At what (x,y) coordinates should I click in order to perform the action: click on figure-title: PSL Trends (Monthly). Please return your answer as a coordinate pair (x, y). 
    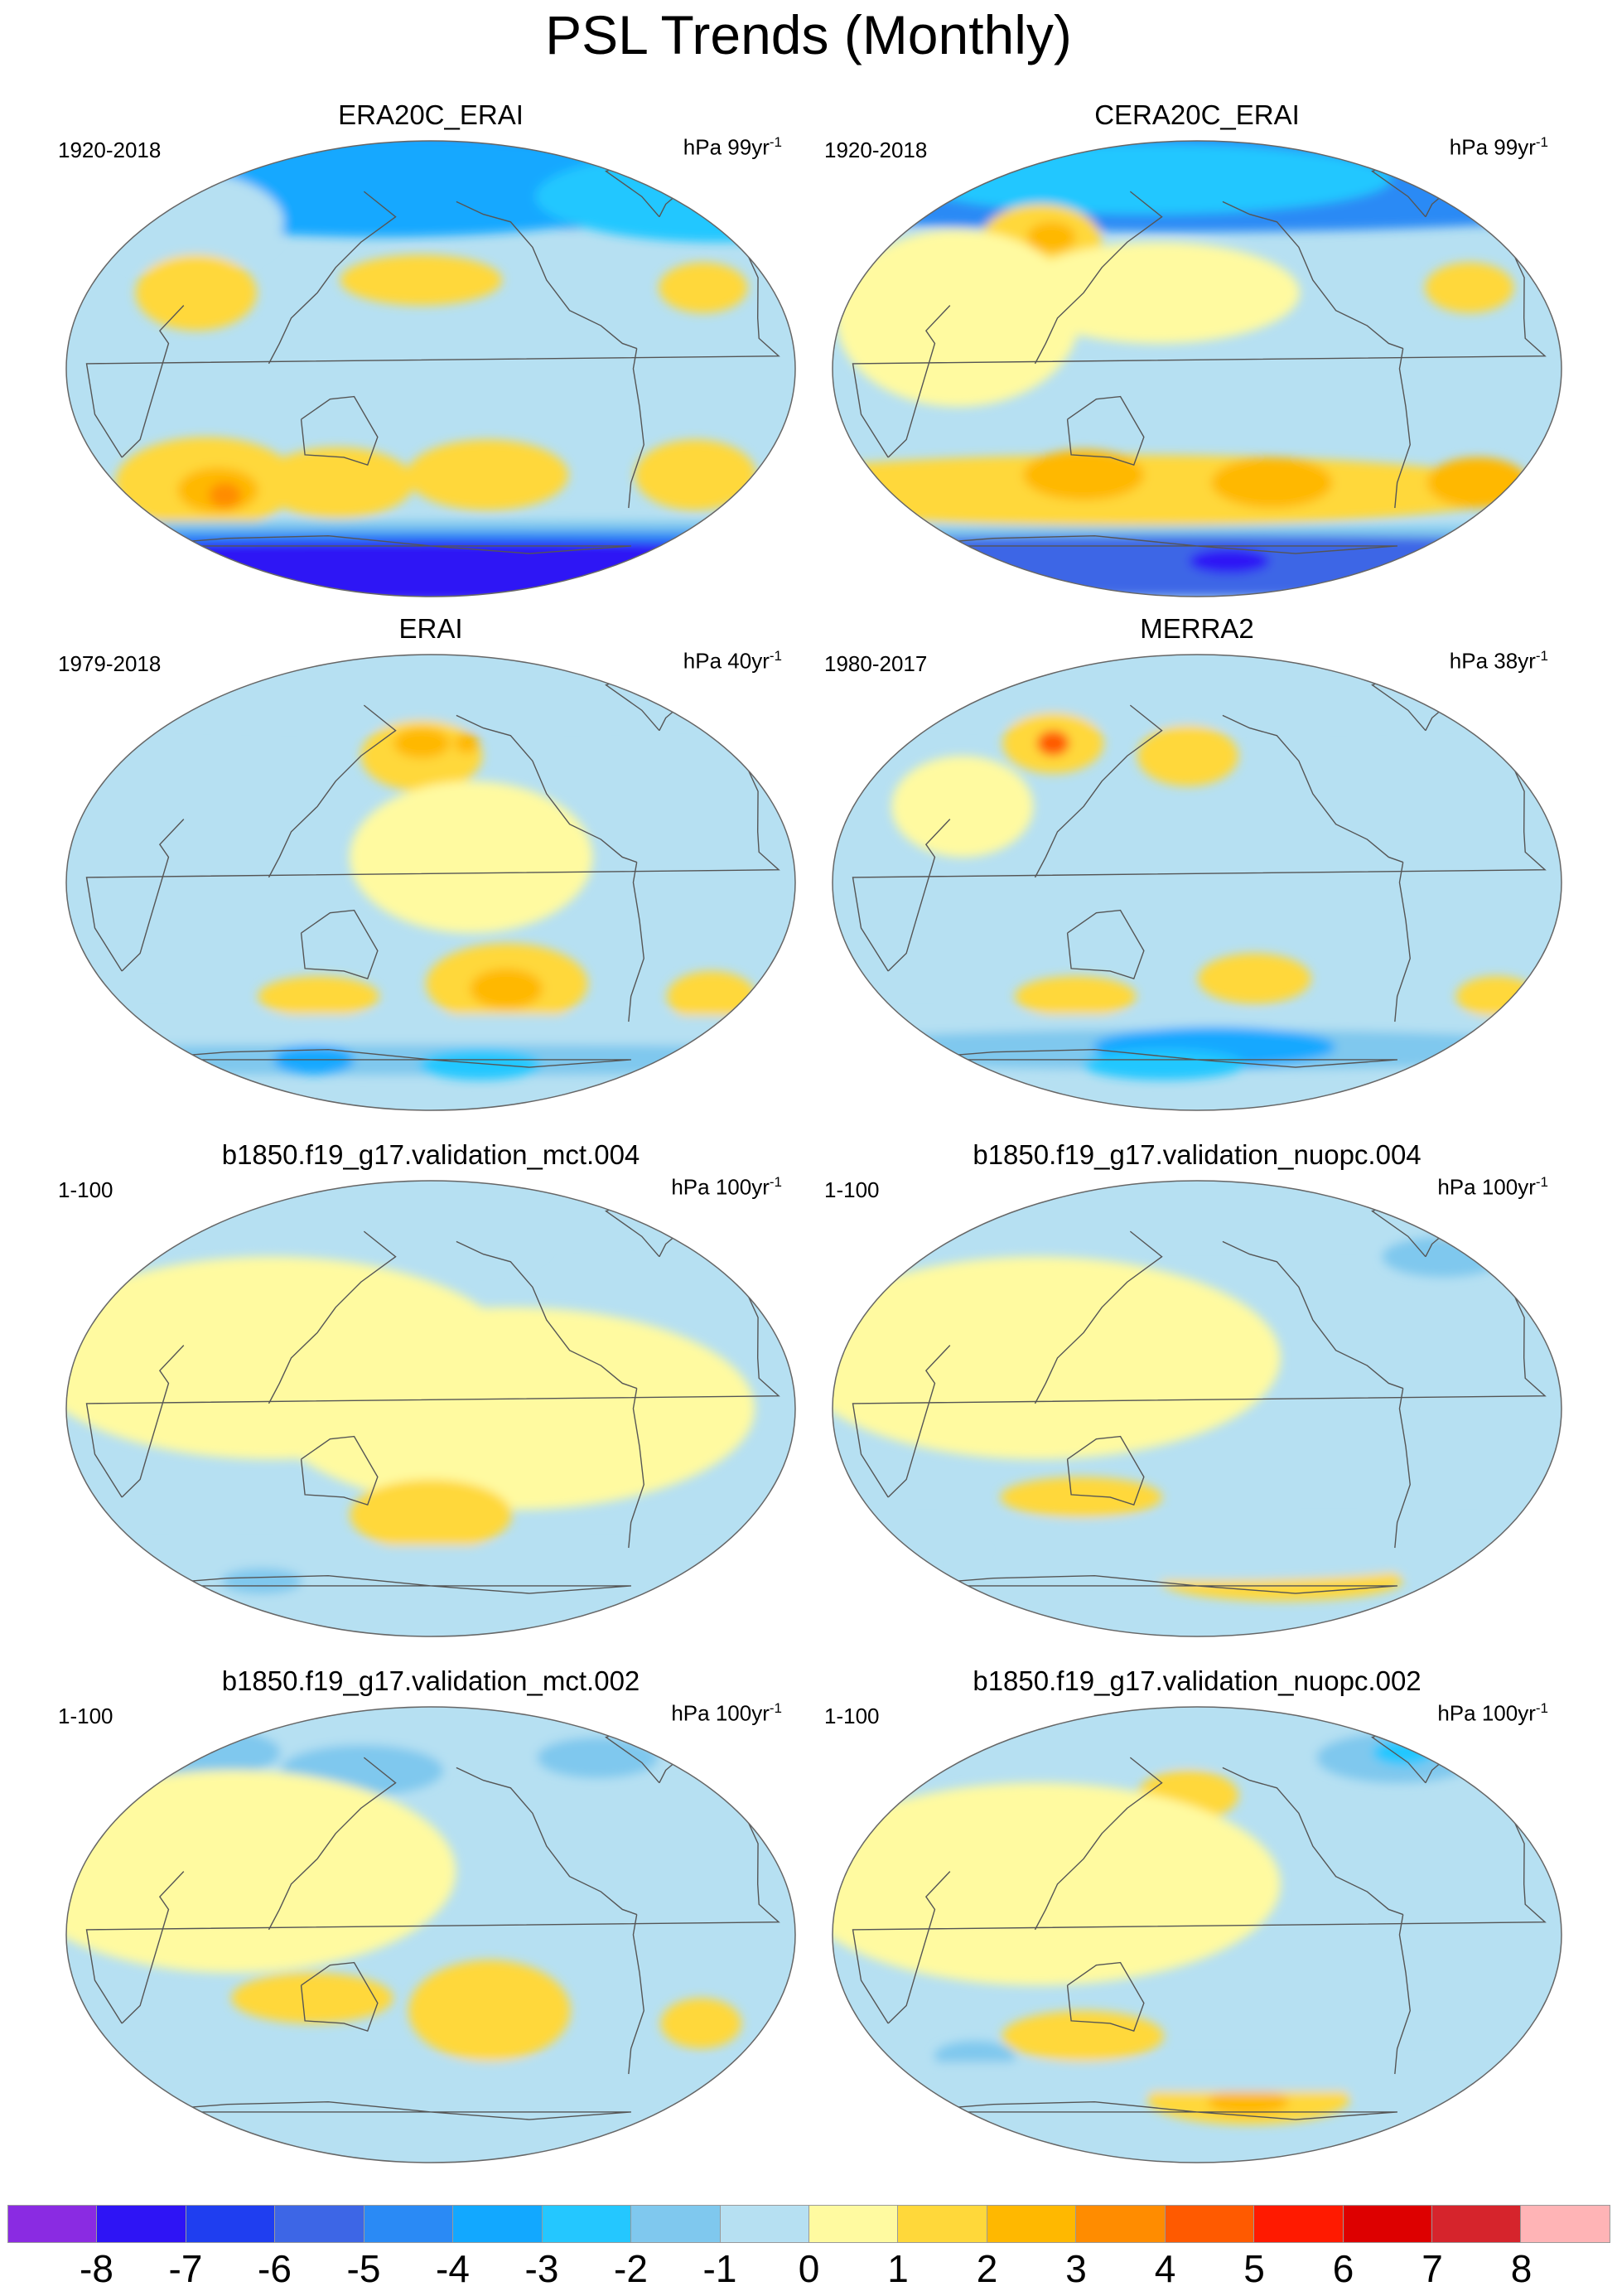
    Looking at the image, I should click on (808, 34).